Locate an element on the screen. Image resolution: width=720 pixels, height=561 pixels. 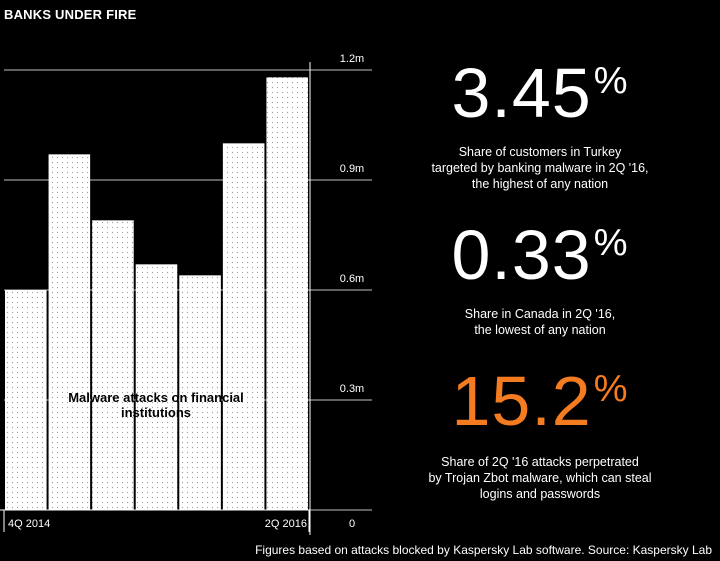
x-tick-labels: 4Q 2014 2Q 2016 is located at coordinates (156, 521).